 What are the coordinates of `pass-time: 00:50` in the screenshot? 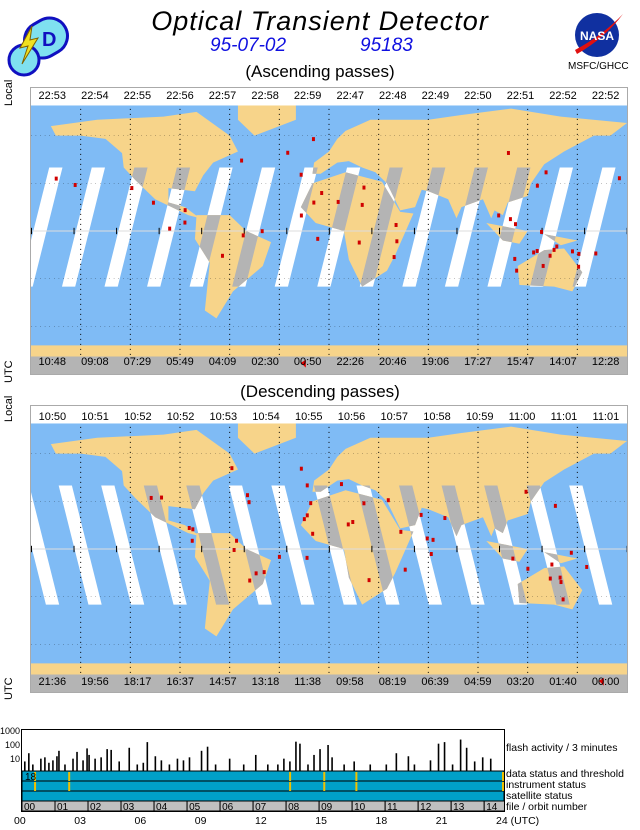 It's located at (307, 362).